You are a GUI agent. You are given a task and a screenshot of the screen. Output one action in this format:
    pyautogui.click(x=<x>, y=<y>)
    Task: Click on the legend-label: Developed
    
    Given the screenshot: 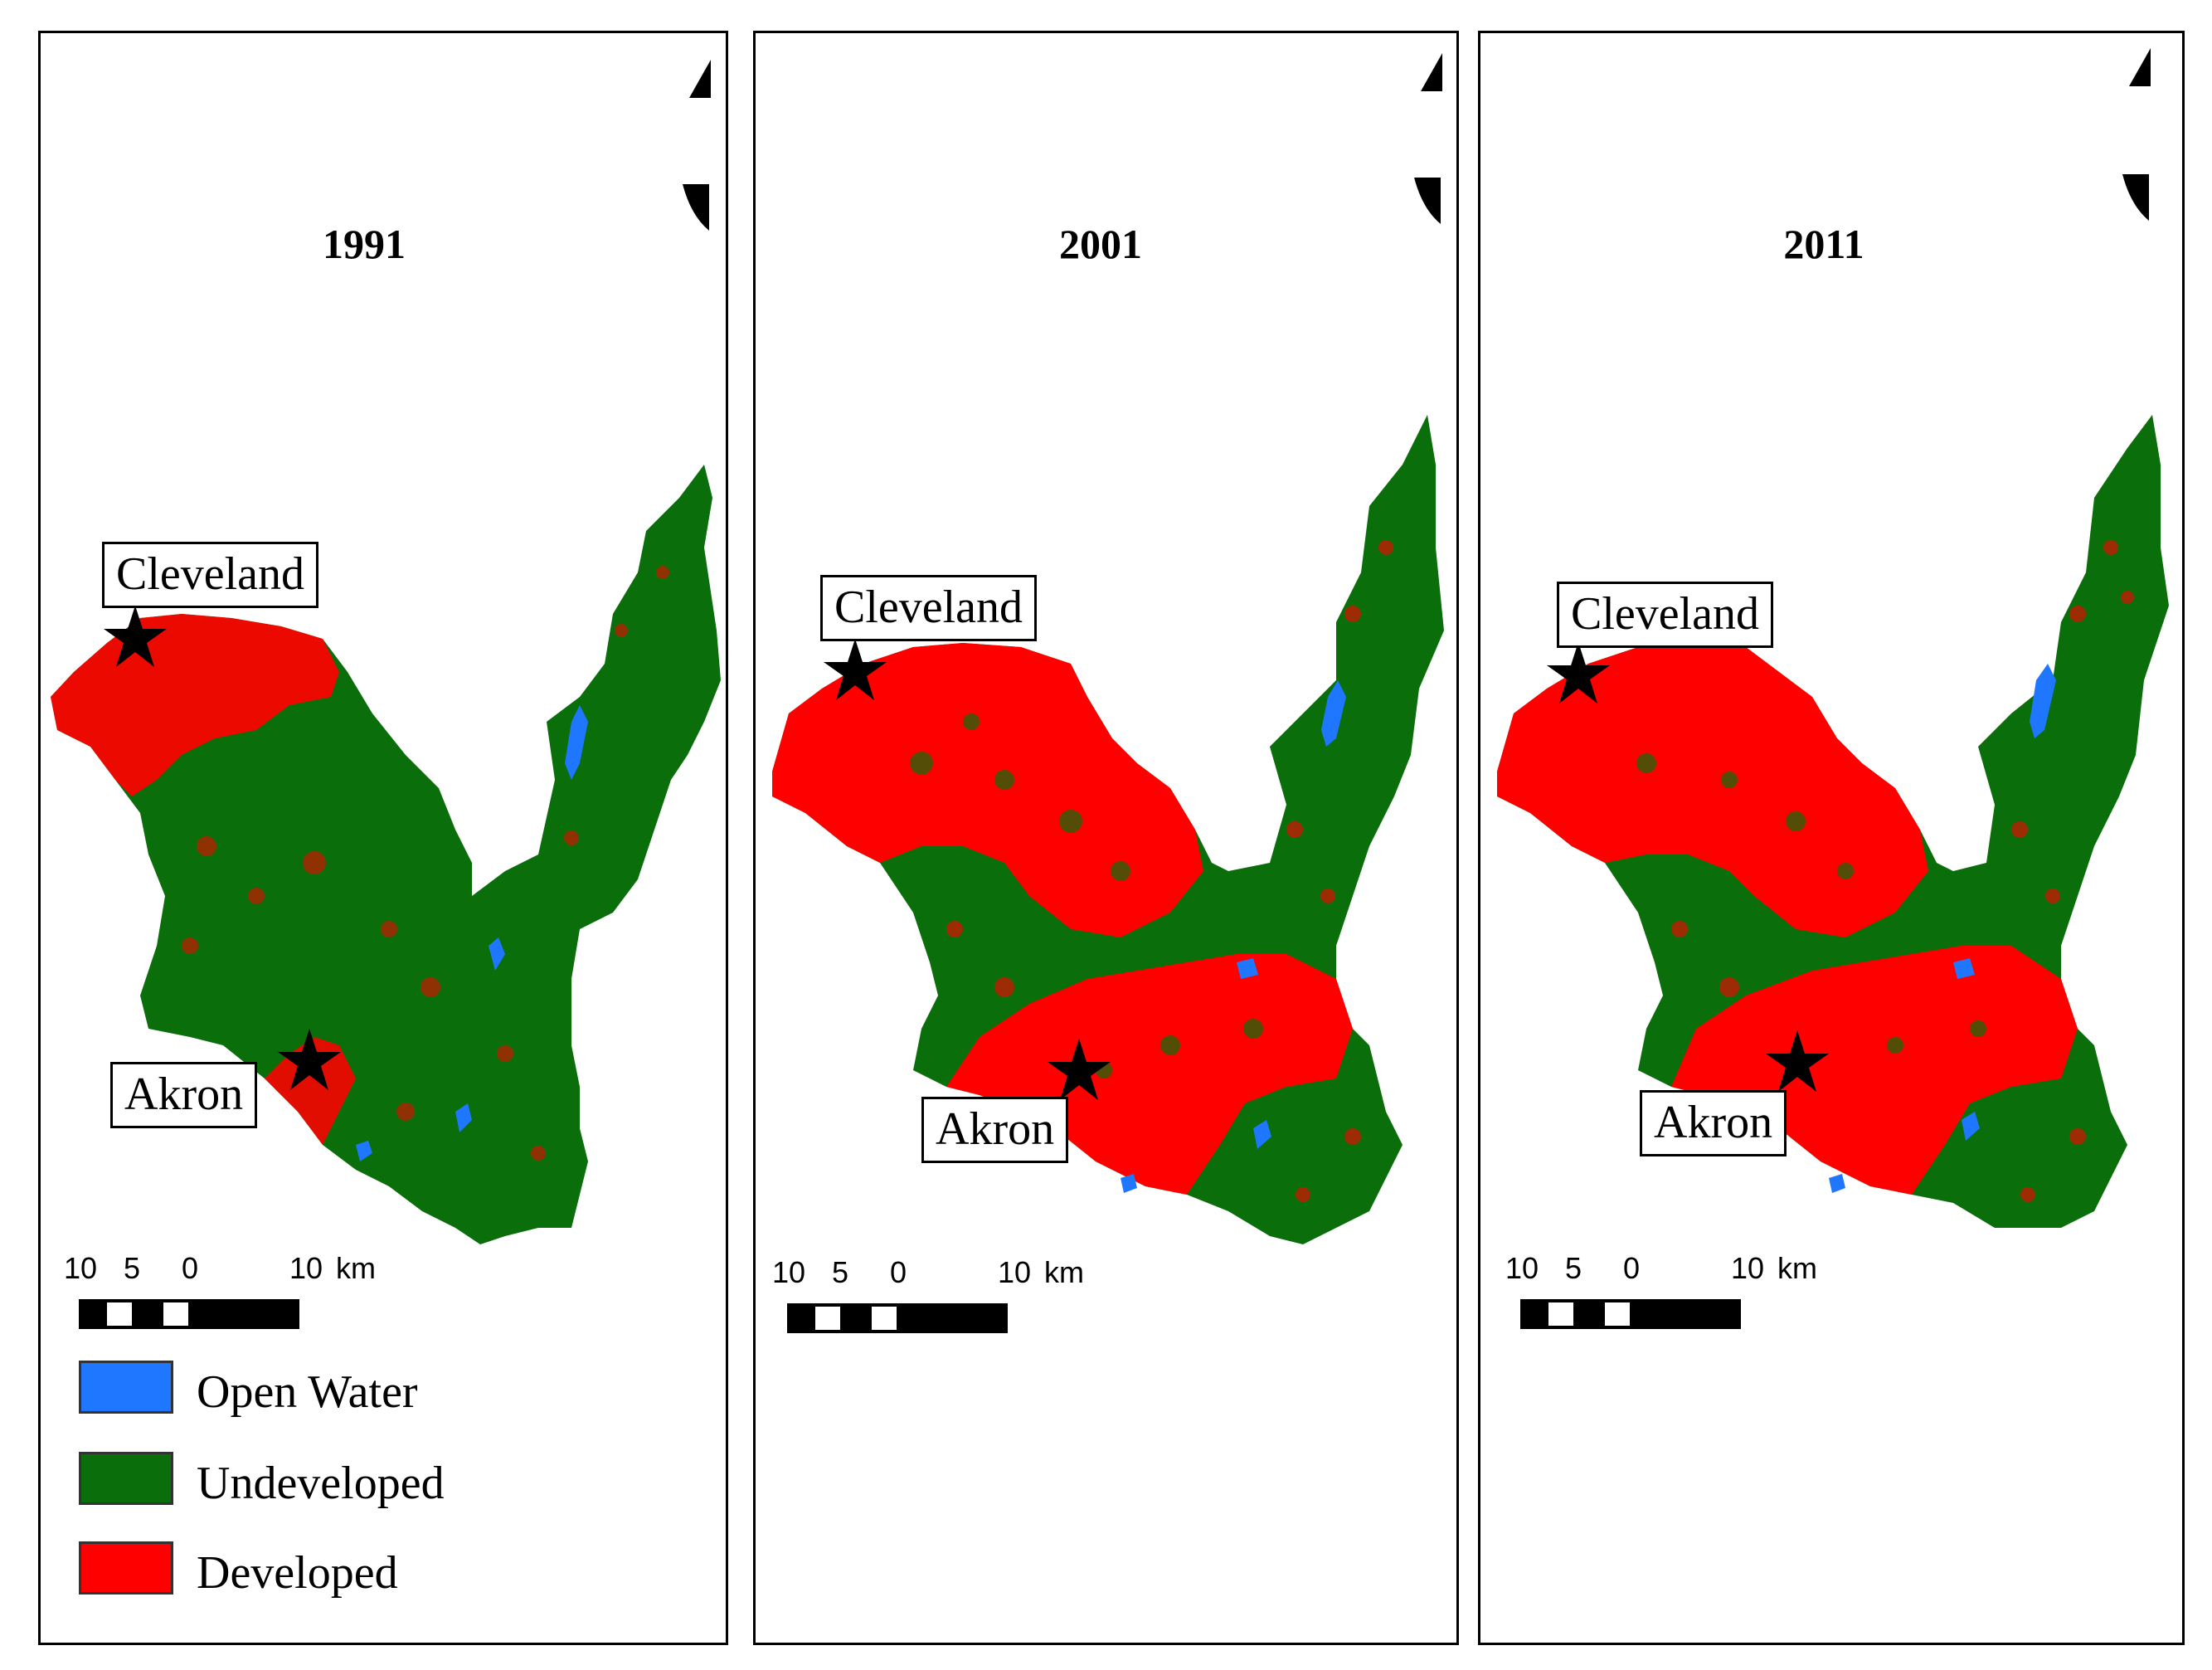 What is the action you would take?
    pyautogui.click(x=297, y=1573)
    